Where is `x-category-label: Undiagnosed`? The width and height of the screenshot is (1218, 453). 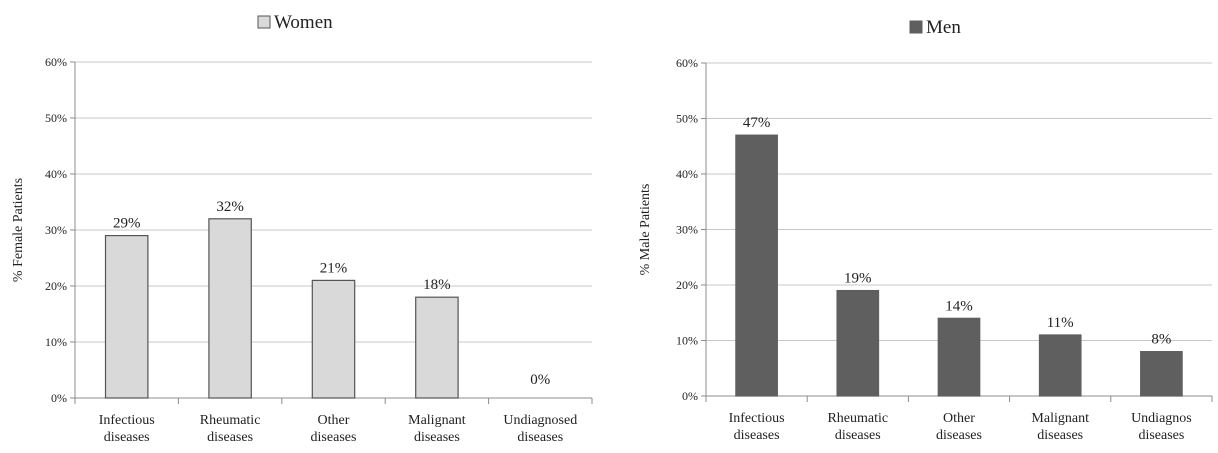
x-category-label: Undiagnosed is located at coordinates (540, 420).